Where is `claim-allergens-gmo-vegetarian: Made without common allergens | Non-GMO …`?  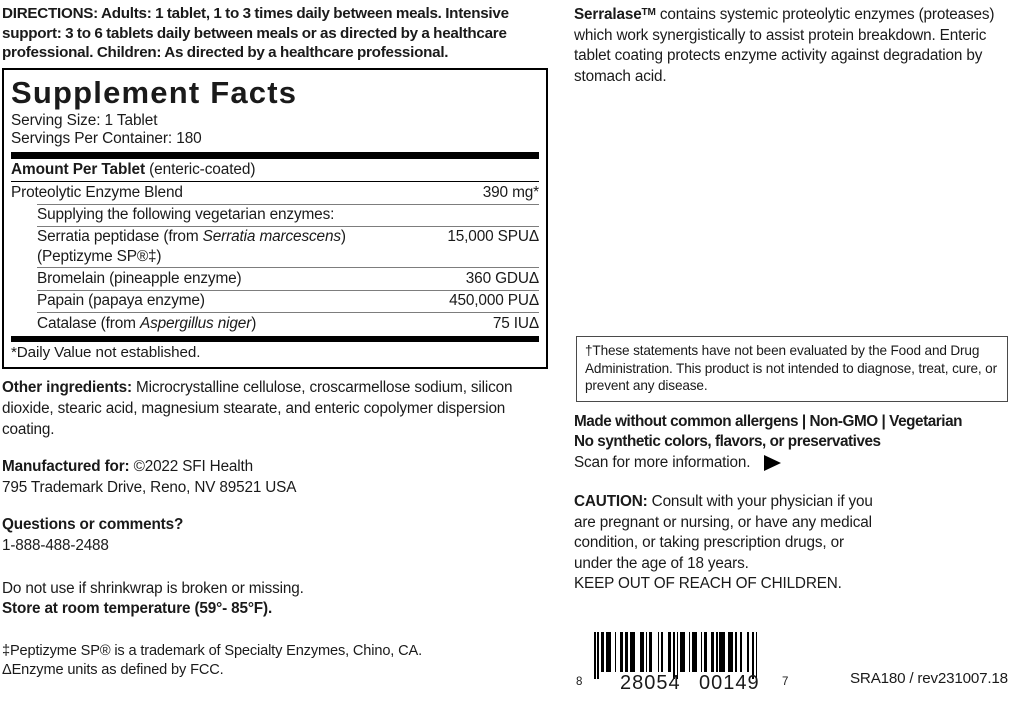
claim-allergens-gmo-vegetarian: Made without common allergens | Non-GMO … is located at coordinates (768, 421).